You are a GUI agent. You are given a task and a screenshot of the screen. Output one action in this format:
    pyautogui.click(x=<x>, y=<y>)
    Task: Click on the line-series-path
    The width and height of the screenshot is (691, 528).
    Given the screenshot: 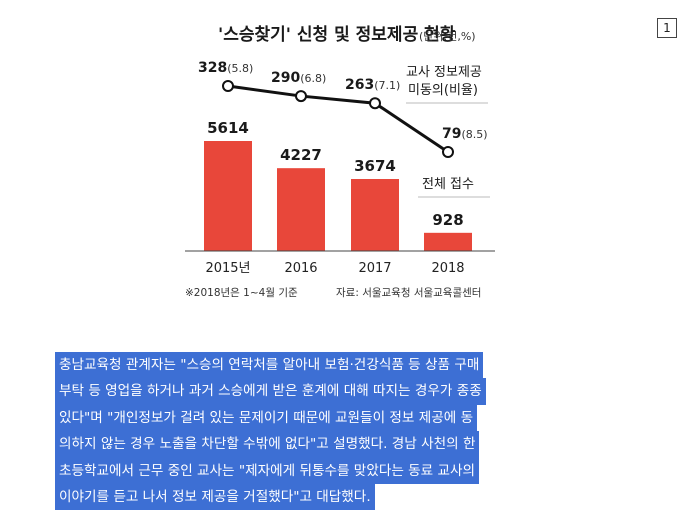 What is the action you would take?
    pyautogui.click(x=338, y=119)
    